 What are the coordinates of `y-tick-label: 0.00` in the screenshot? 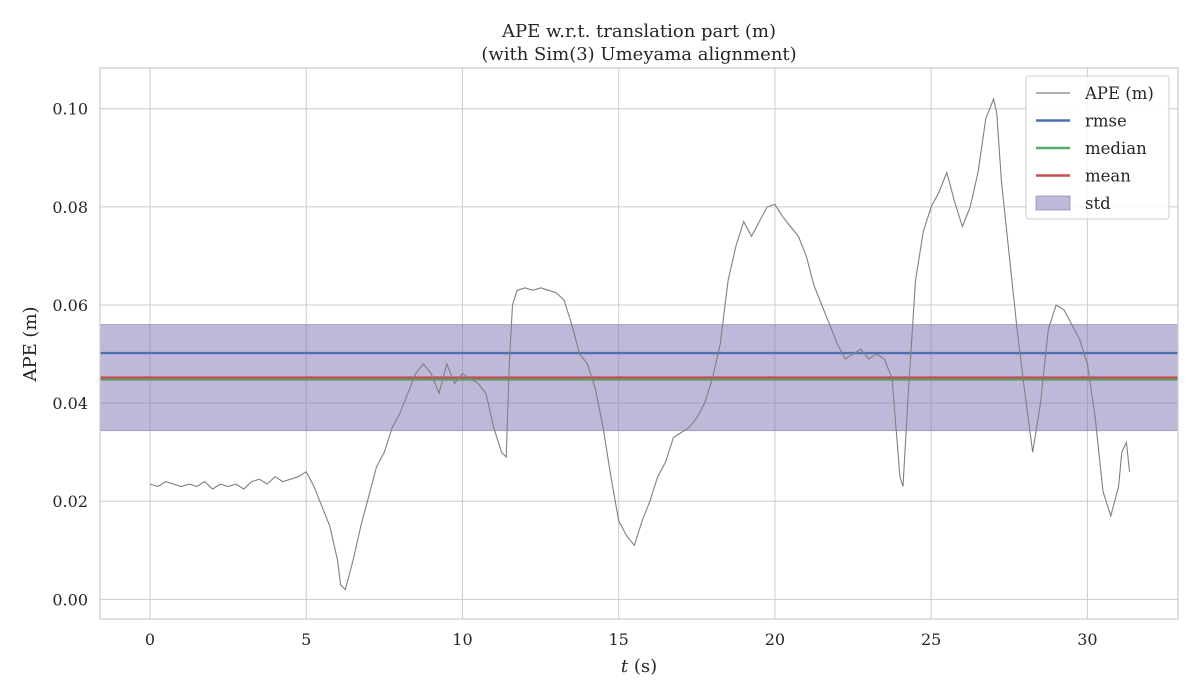 It's located at (70, 599).